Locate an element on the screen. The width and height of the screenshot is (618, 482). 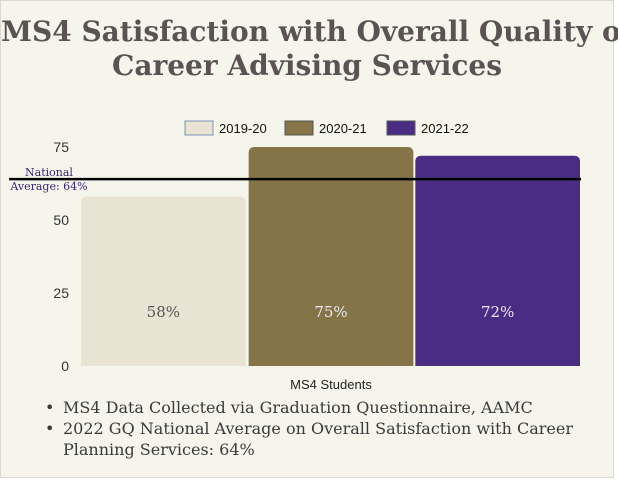
legend-label: 2021-22 is located at coordinates (445, 128).